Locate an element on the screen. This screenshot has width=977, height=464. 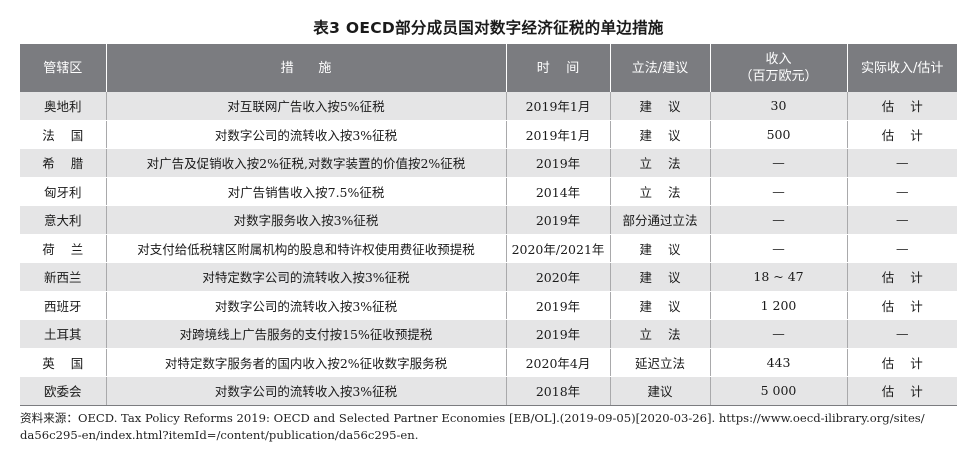
cell-time: 2020年 is located at coordinates (558, 277).